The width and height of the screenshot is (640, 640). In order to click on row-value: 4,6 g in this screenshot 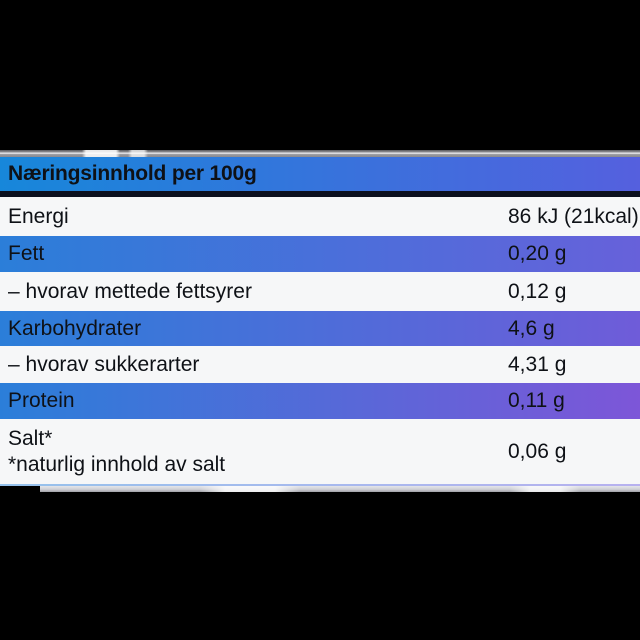, I will do `click(531, 328)`.